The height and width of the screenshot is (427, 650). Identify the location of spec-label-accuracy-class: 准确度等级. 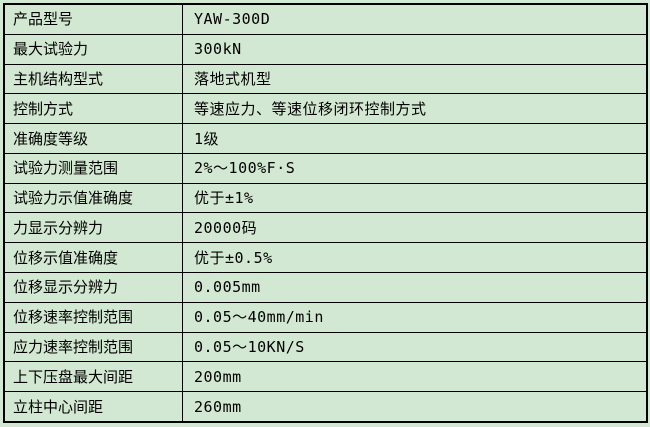
(93, 138).